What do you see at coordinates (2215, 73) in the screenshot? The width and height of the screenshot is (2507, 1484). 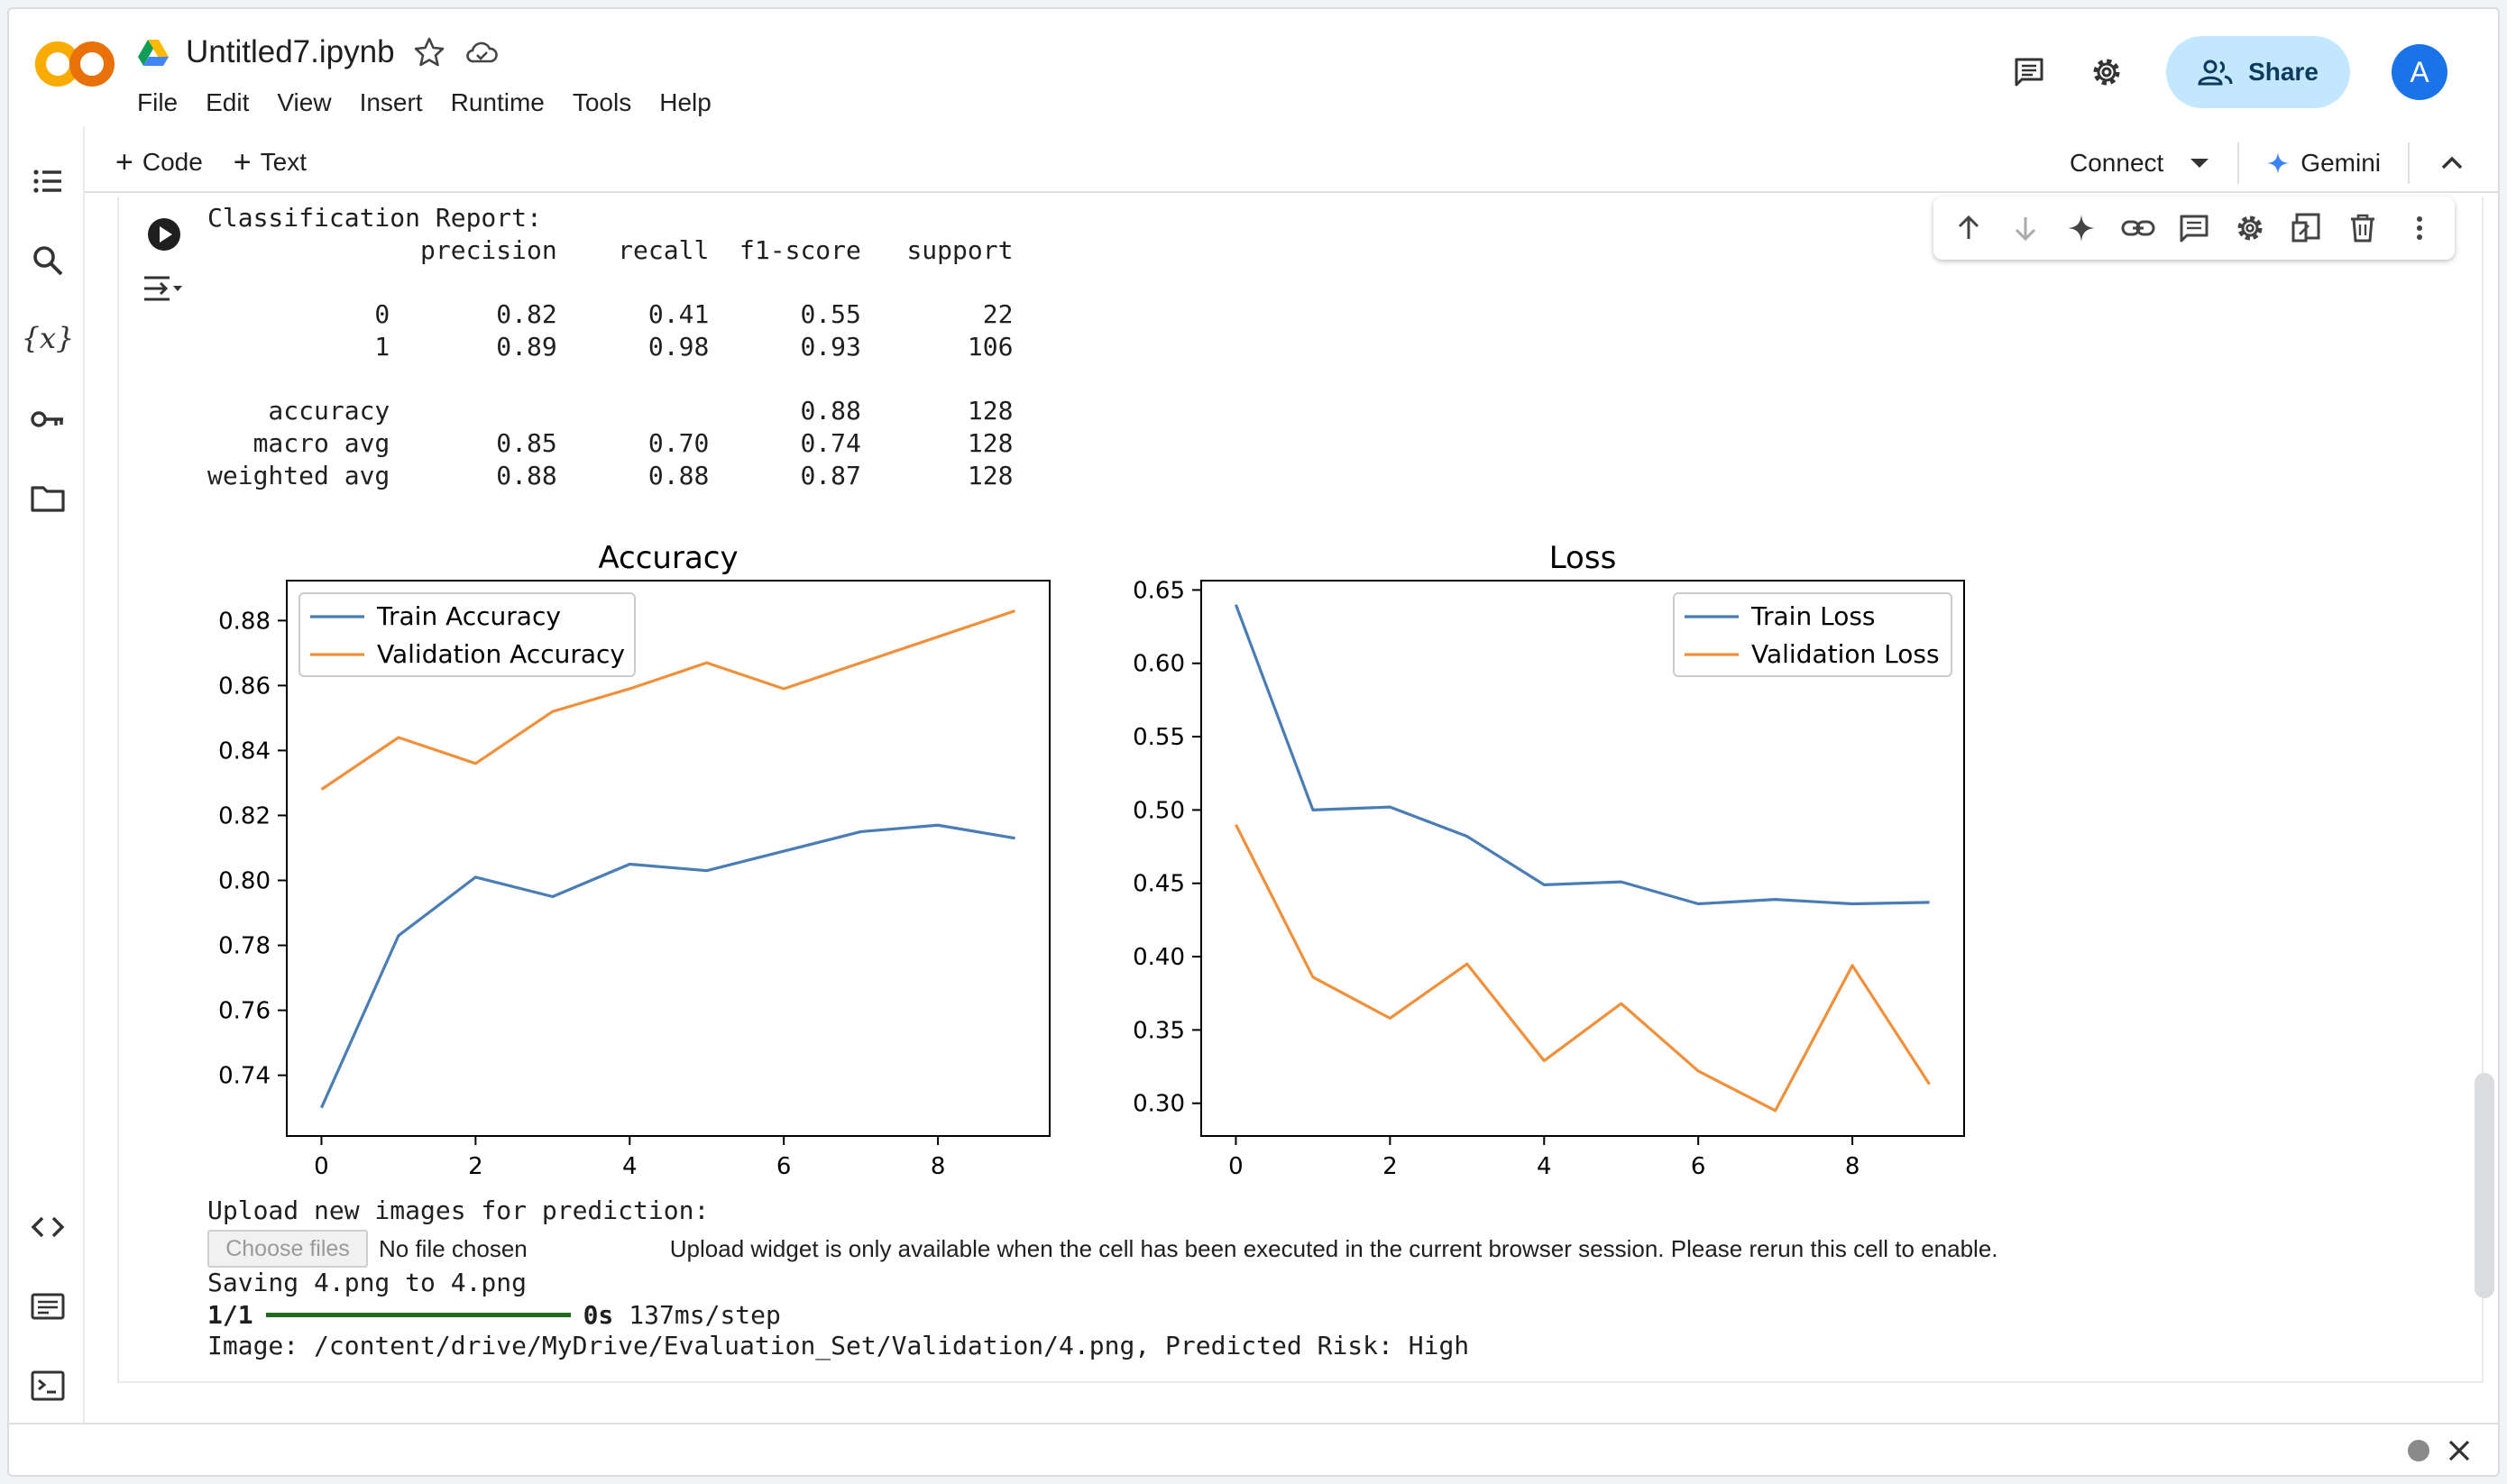 I see `people-icon` at bounding box center [2215, 73].